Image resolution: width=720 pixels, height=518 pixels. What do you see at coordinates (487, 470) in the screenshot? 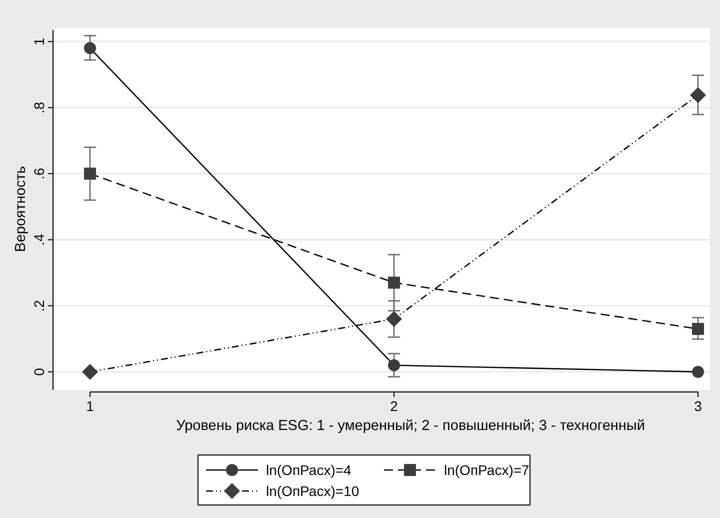
I see `legend-label: ln(ОпРасх)=7` at bounding box center [487, 470].